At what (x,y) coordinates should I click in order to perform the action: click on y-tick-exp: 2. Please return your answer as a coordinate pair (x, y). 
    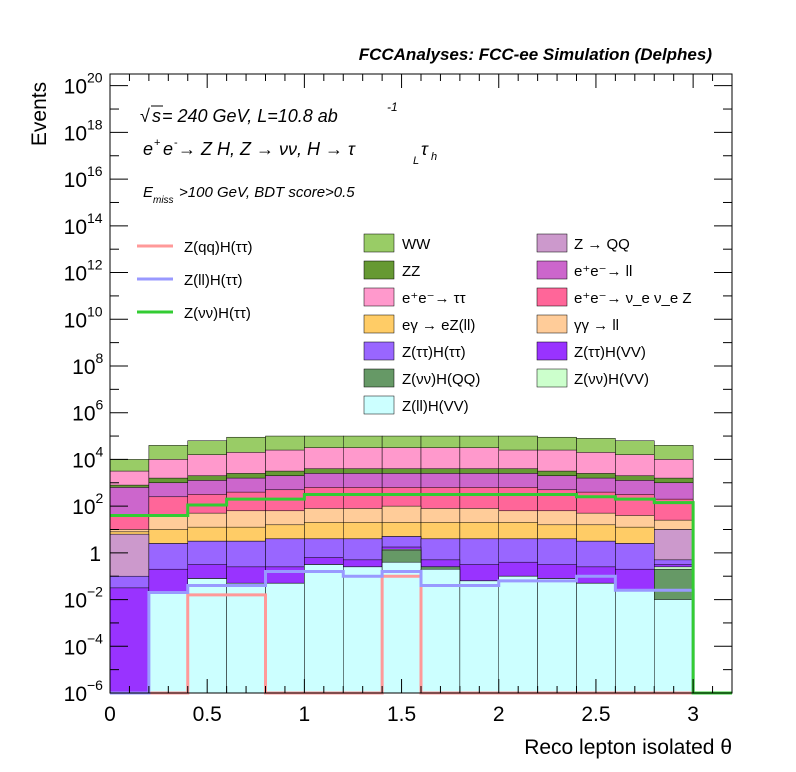
    Looking at the image, I should click on (100, 498).